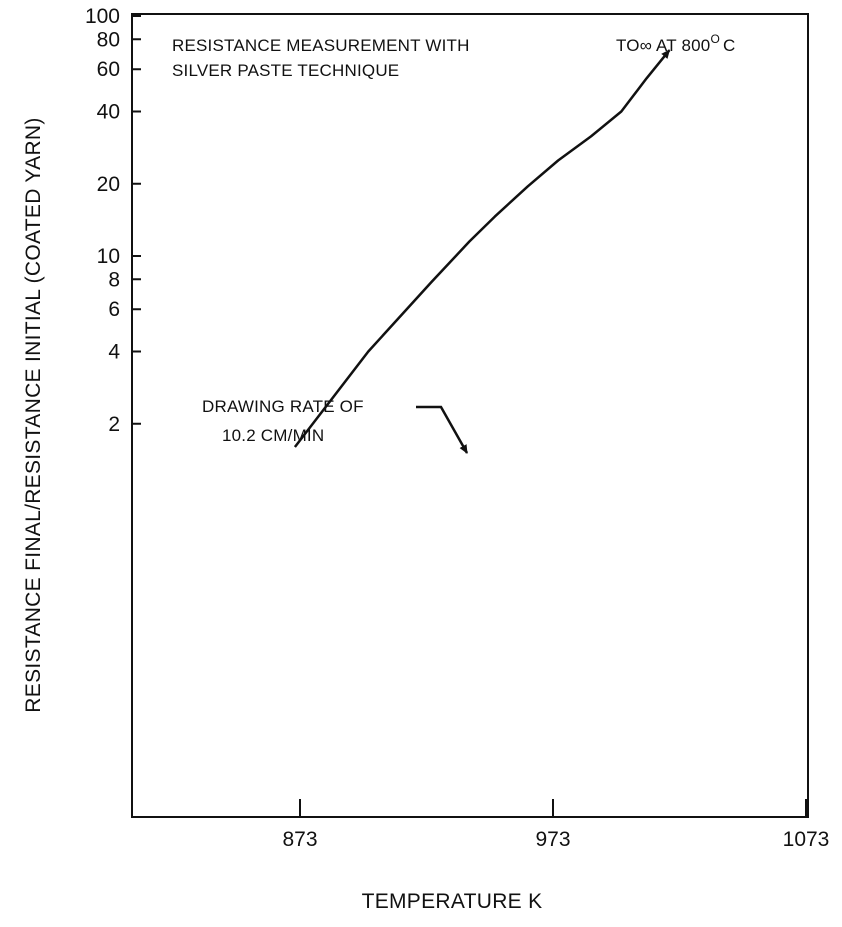 Image resolution: width=842 pixels, height=927 pixels. Describe the element at coordinates (108, 184) in the screenshot. I see `y-tick-label: 20` at that location.